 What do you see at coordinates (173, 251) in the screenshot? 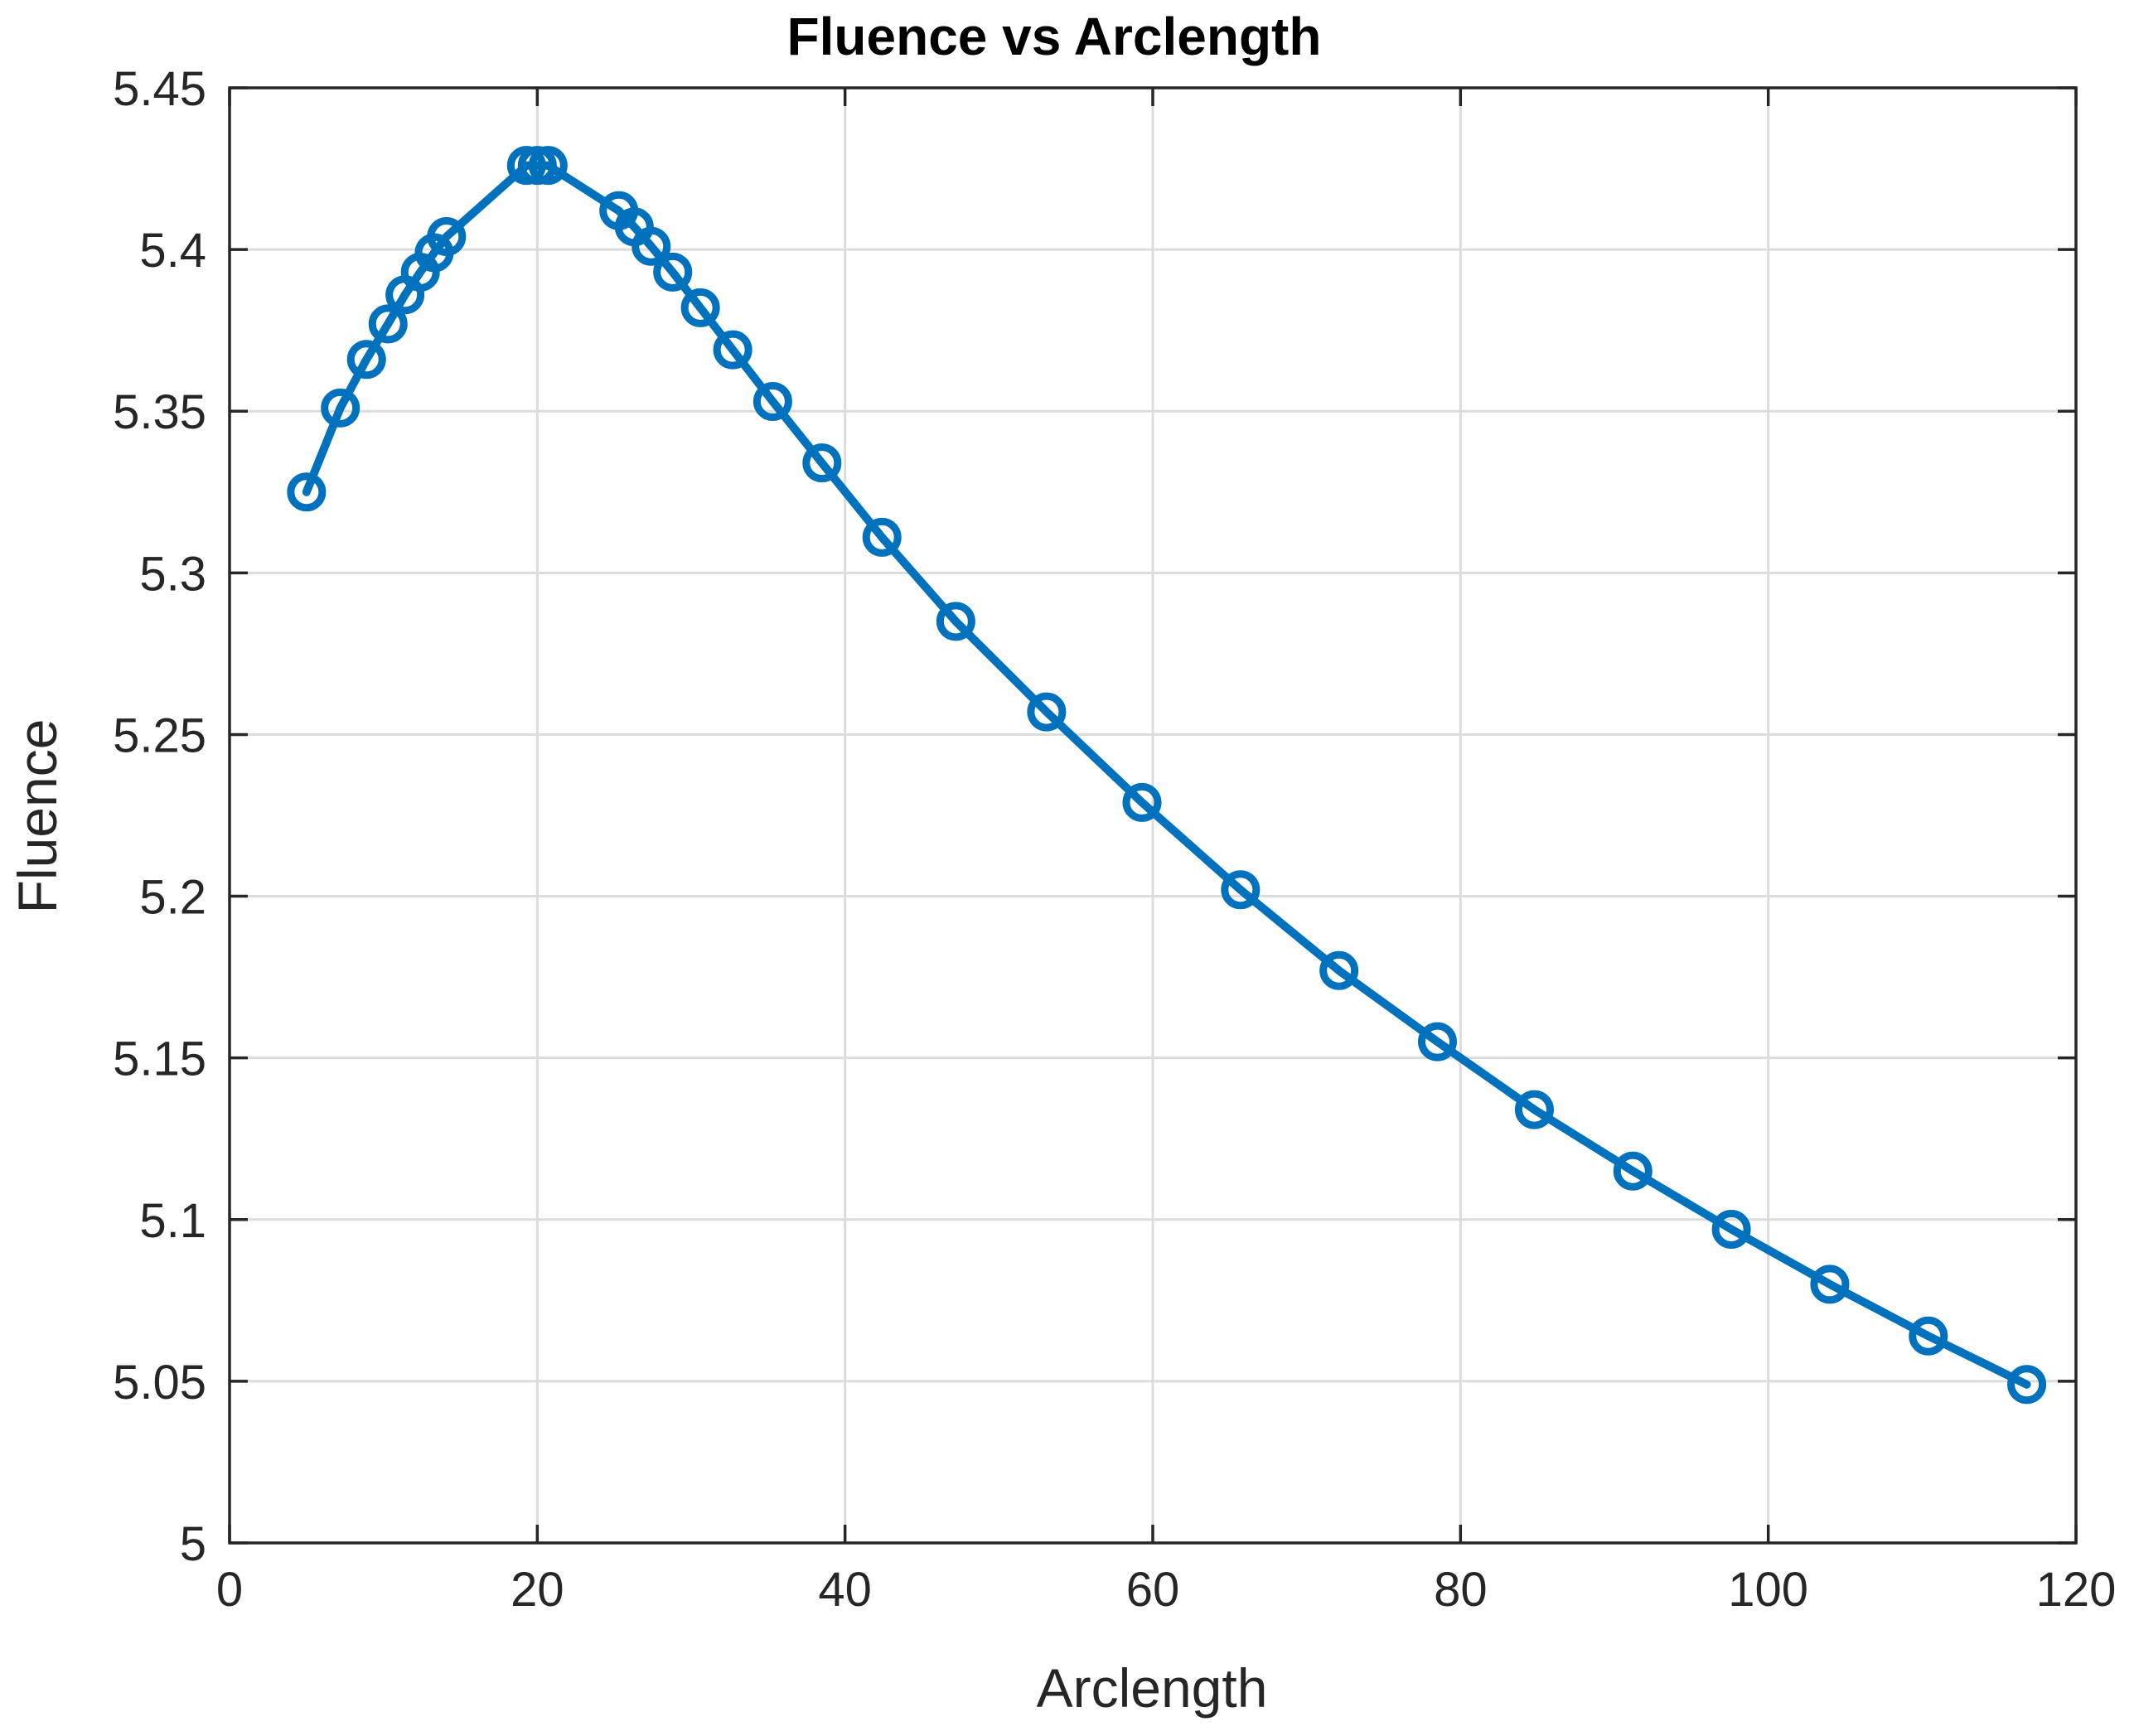
I see `y-tick-label: 5.4` at bounding box center [173, 251].